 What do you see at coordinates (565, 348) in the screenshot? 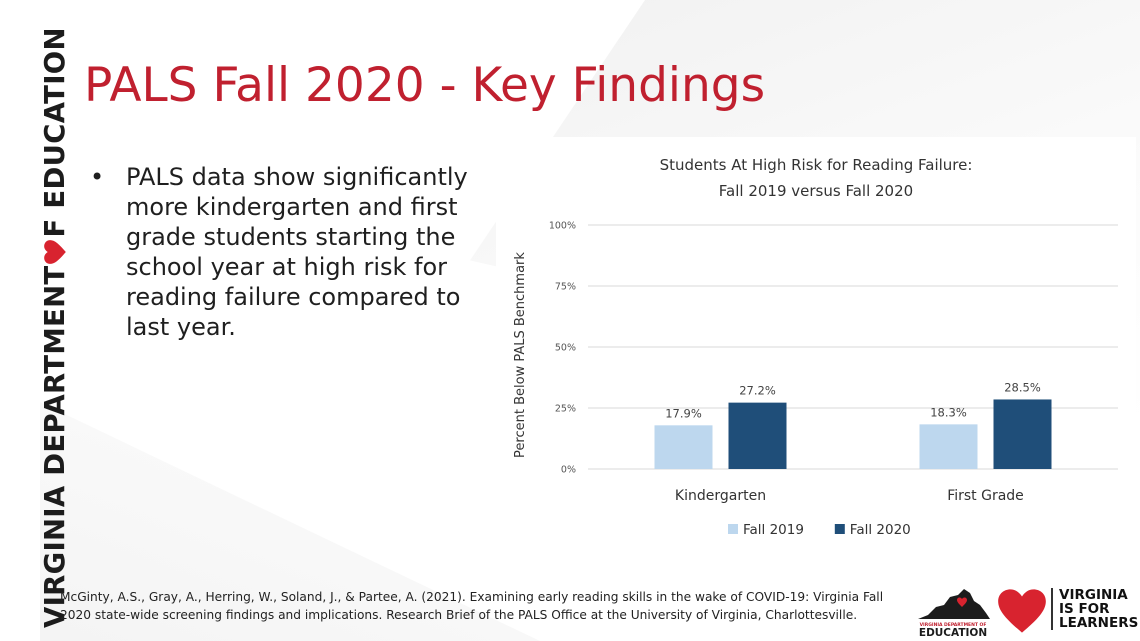
I see `y-tick-label: 50%` at bounding box center [565, 348].